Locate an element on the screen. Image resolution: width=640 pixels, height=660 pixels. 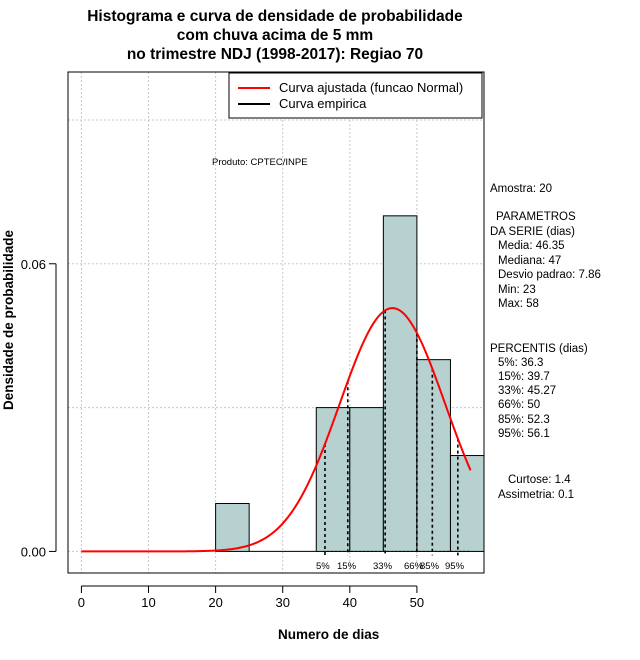
stat-curtose: Curtose: 1.4 is located at coordinates (539, 480).